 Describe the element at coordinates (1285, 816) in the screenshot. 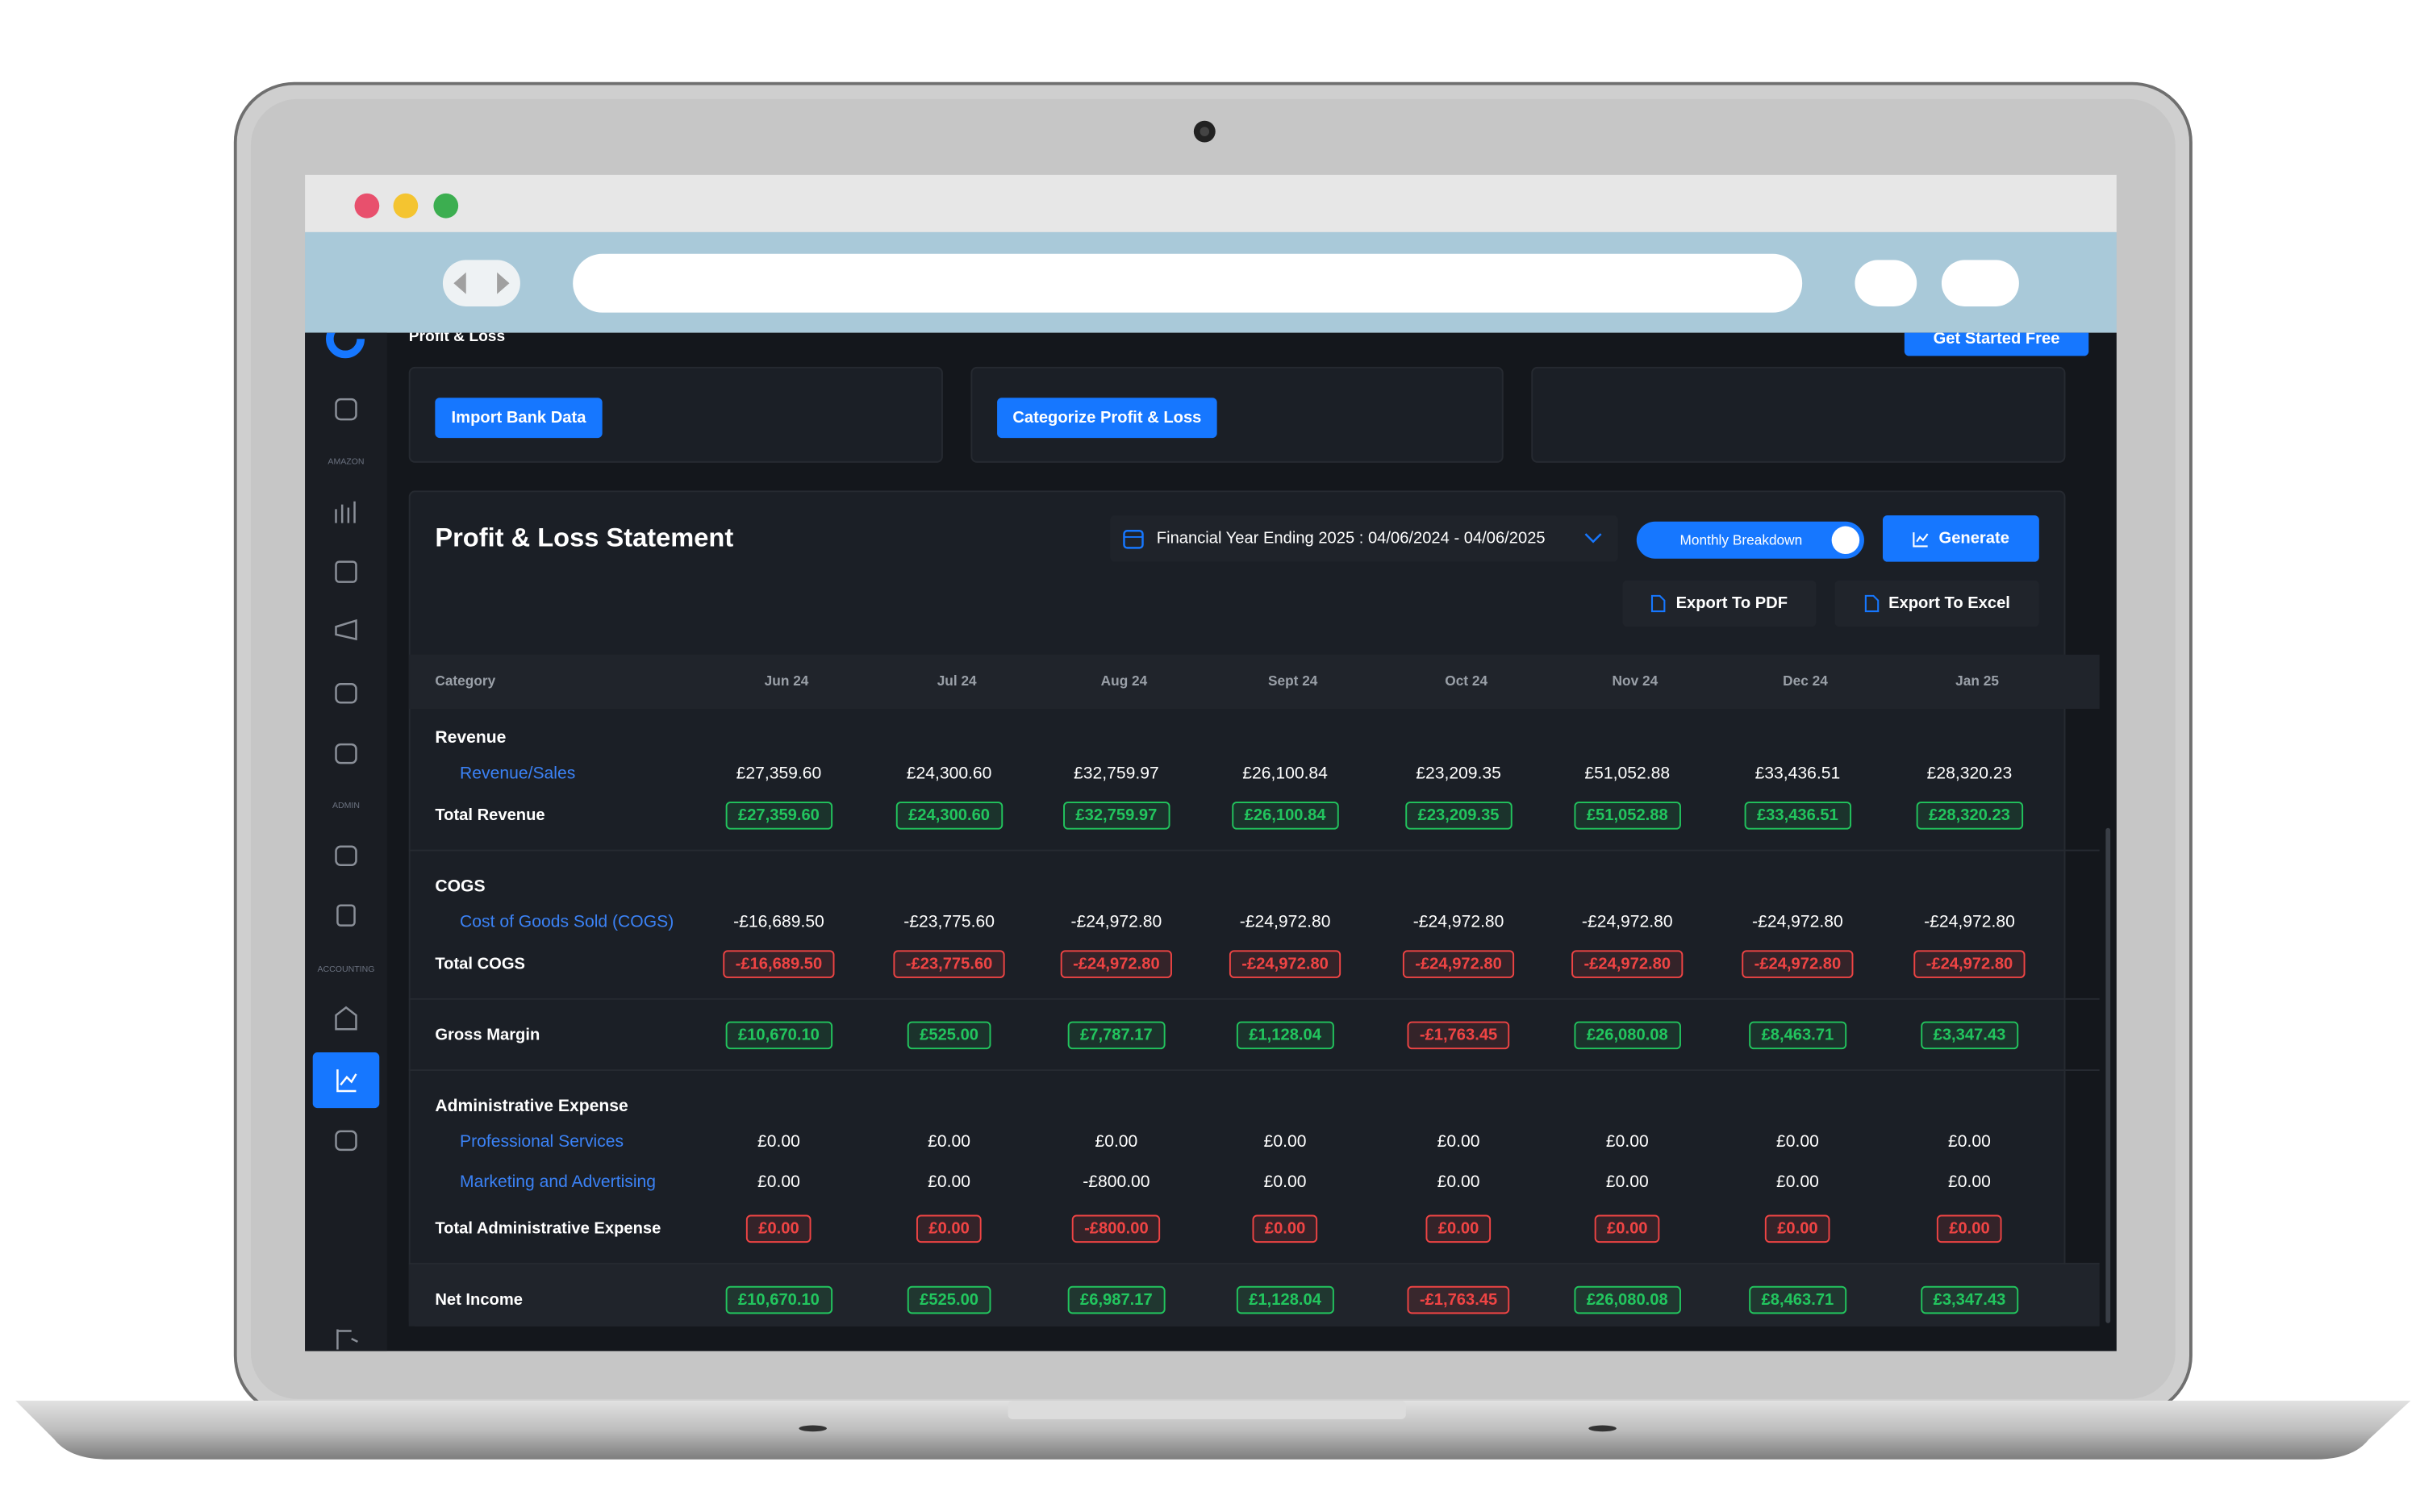

I see `badge-value: £26,100.84` at that location.